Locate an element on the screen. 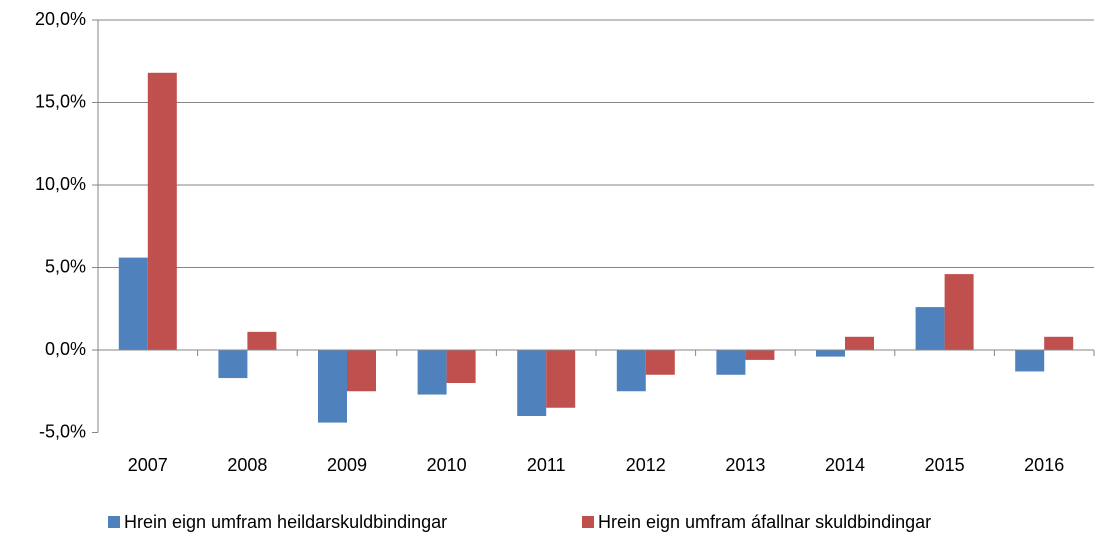 The image size is (1096, 543). y-tick-label: 0,0% is located at coordinates (65, 349).